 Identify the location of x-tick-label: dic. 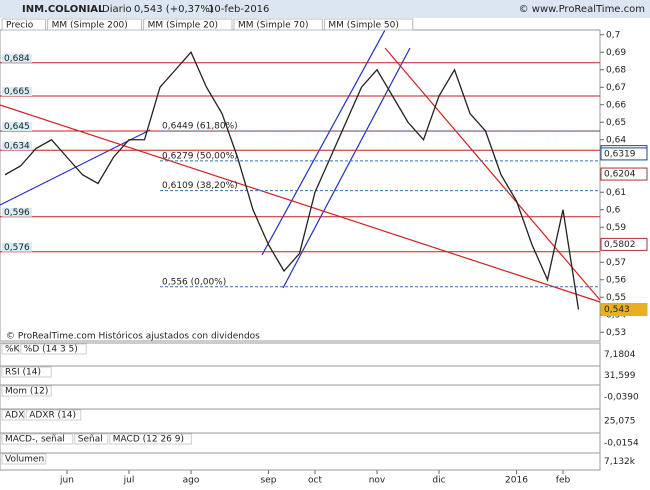
(438, 481).